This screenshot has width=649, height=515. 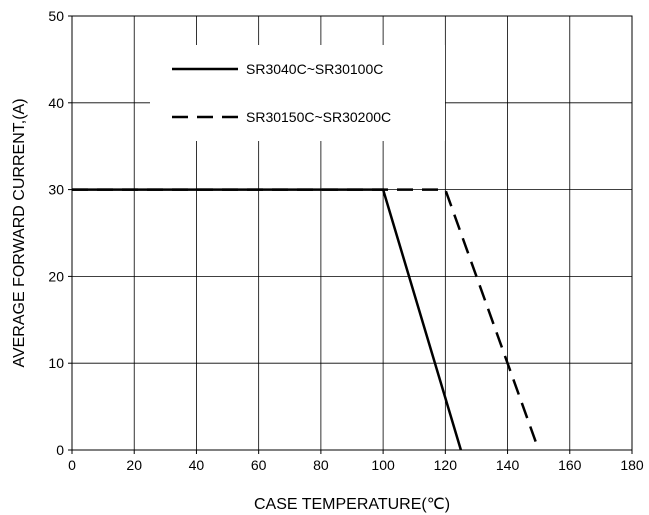 What do you see at coordinates (56, 276) in the screenshot?
I see `y-tick-label: 20` at bounding box center [56, 276].